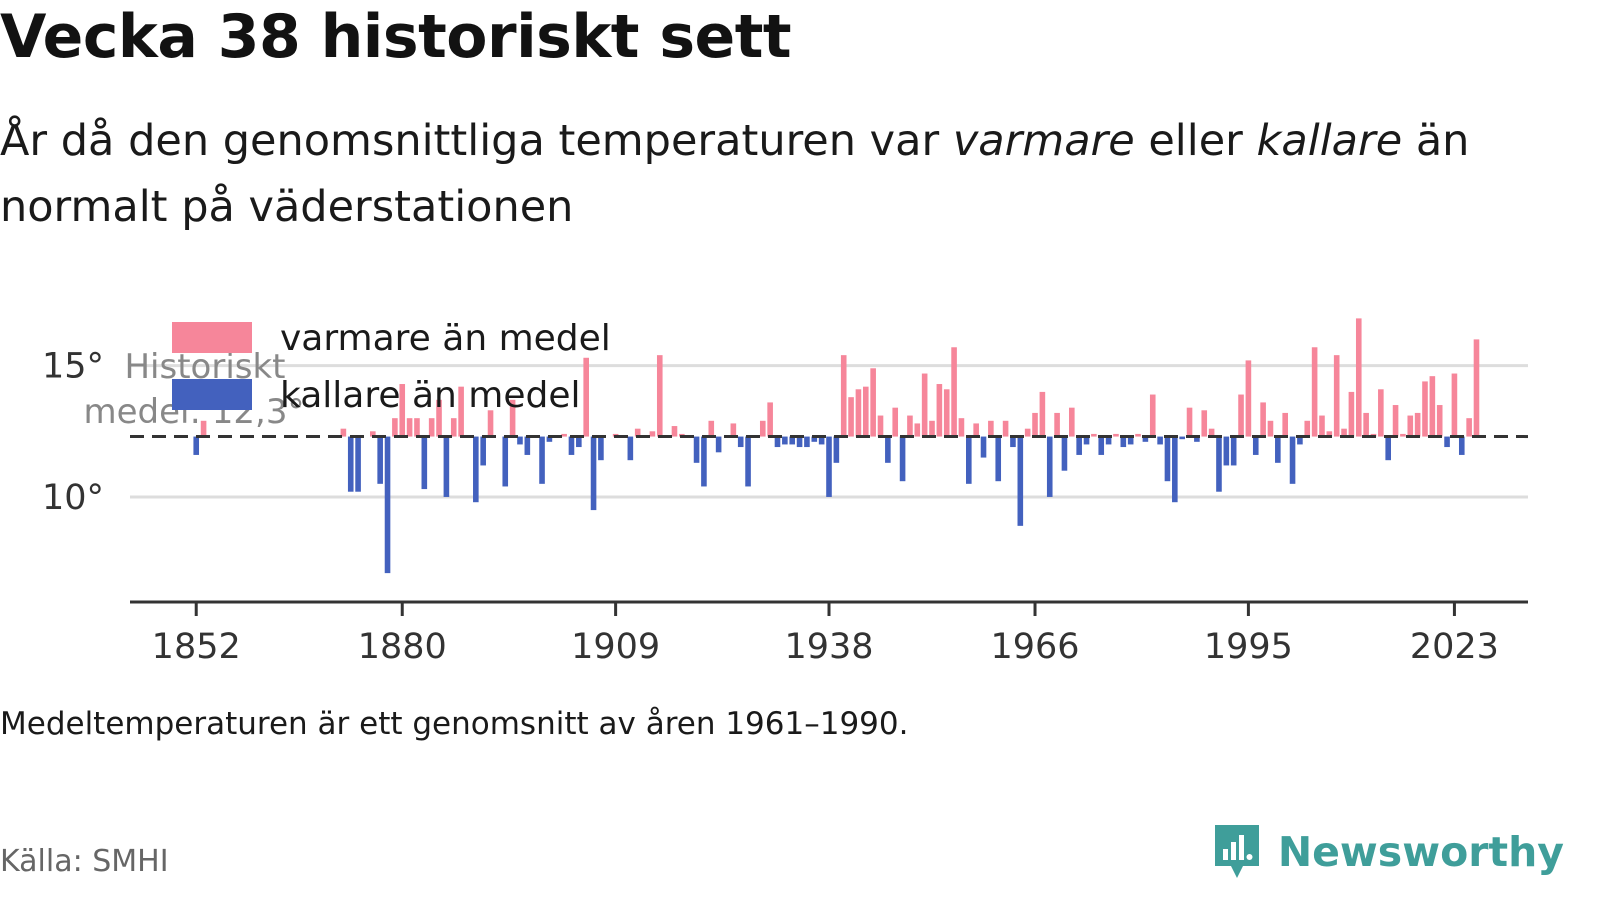 The width and height of the screenshot is (1600, 900). What do you see at coordinates (828, 647) in the screenshot?
I see `x-tick-label: 1938` at bounding box center [828, 647].